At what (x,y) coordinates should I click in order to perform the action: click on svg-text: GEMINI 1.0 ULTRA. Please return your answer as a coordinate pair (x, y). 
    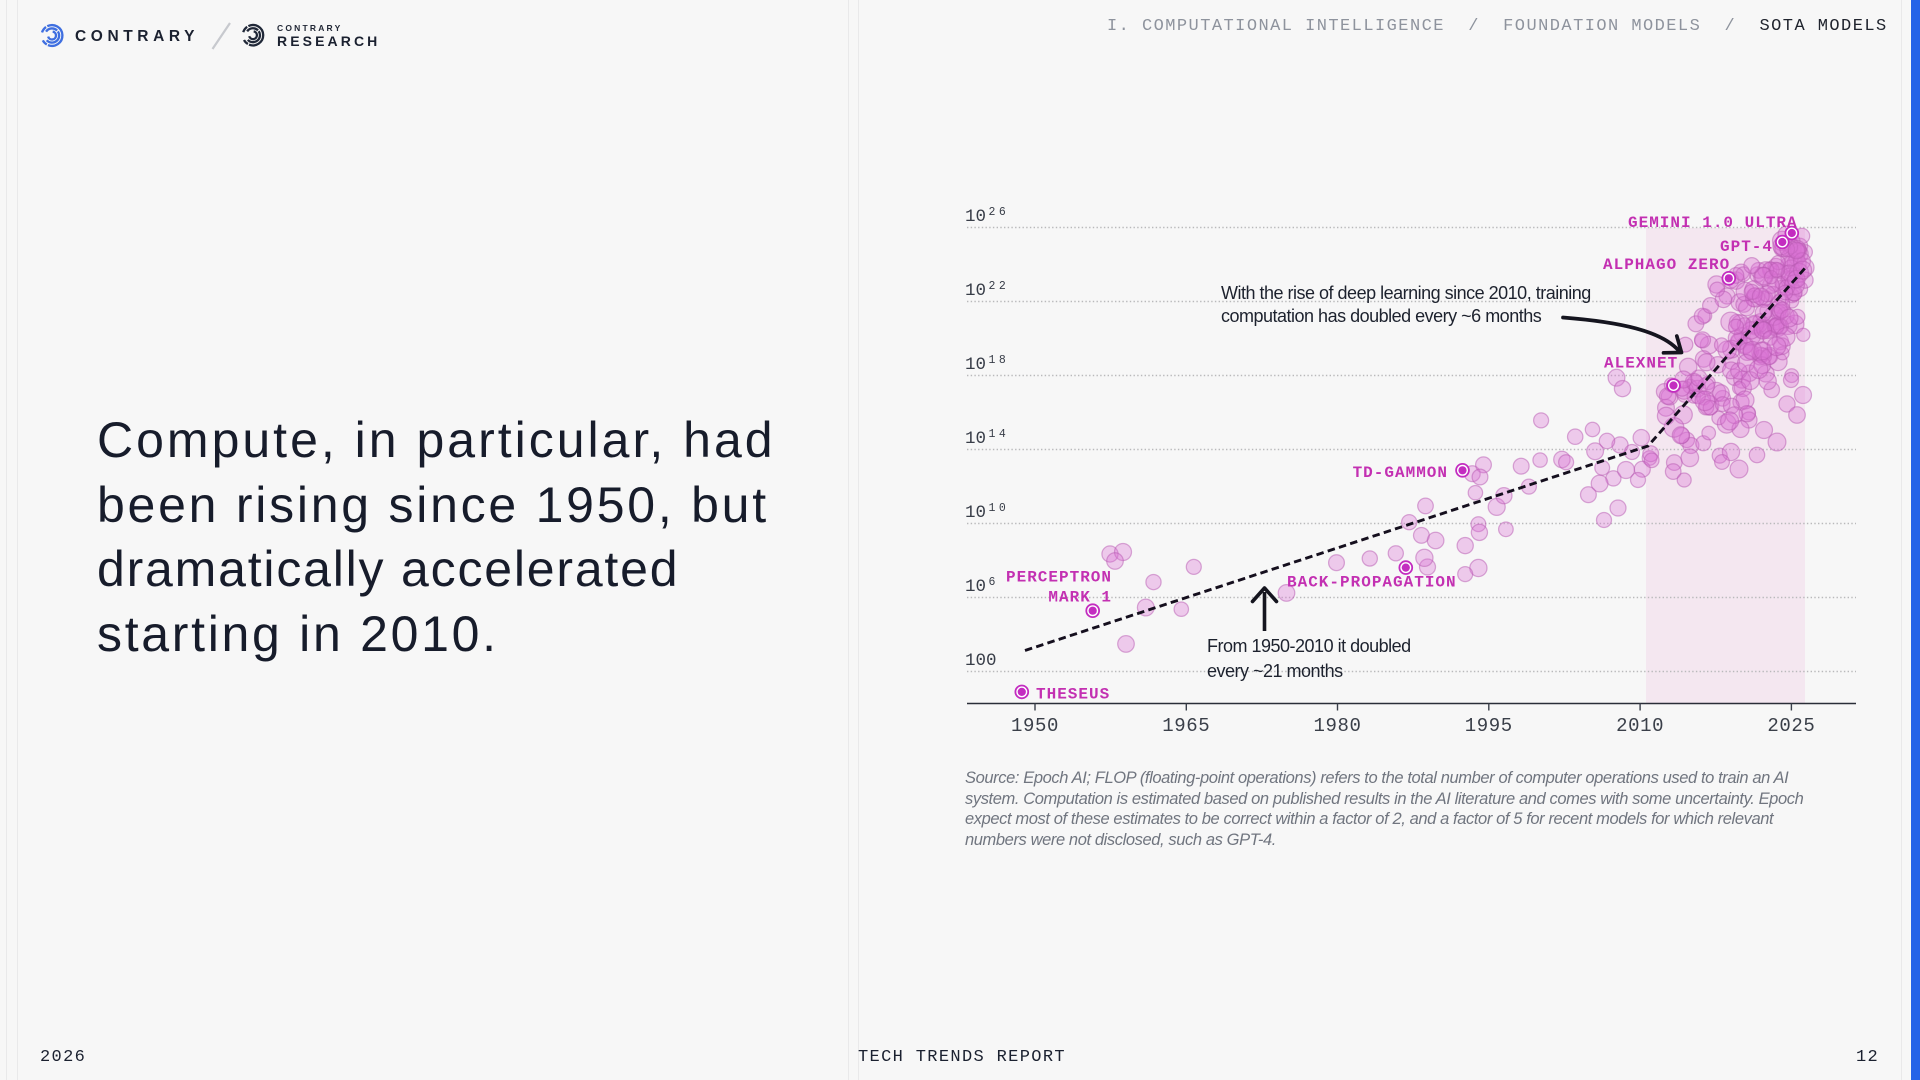
    Looking at the image, I should click on (1713, 223).